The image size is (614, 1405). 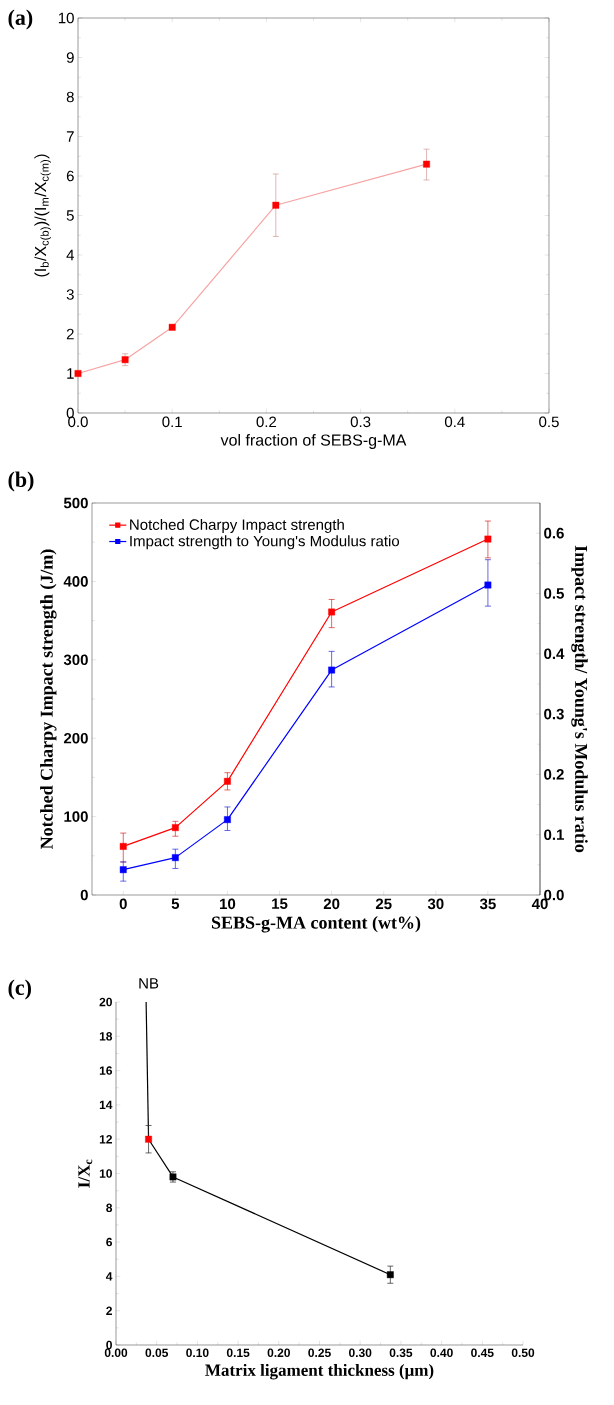 What do you see at coordinates (554, 774) in the screenshot?
I see `y2-tick-label: 0.2` at bounding box center [554, 774].